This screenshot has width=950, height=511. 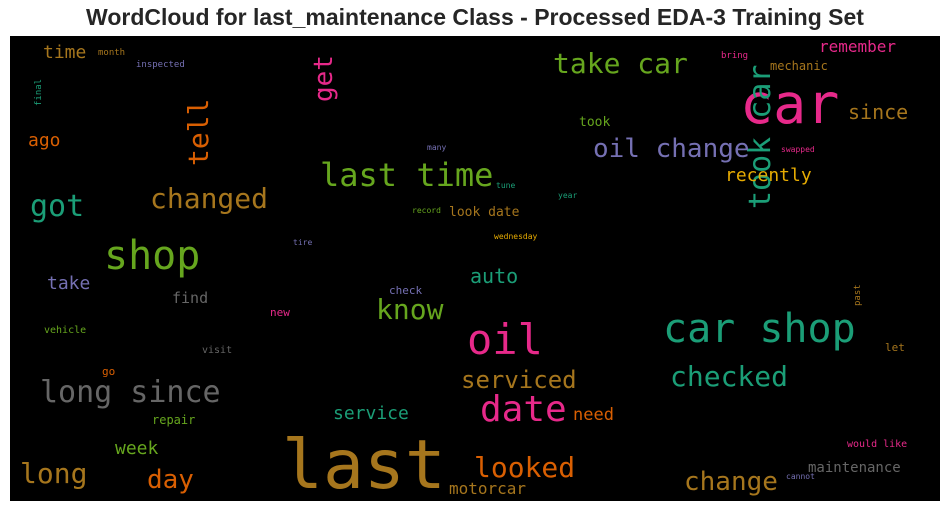 What do you see at coordinates (152, 256) in the screenshot?
I see `word-shop: shop` at bounding box center [152, 256].